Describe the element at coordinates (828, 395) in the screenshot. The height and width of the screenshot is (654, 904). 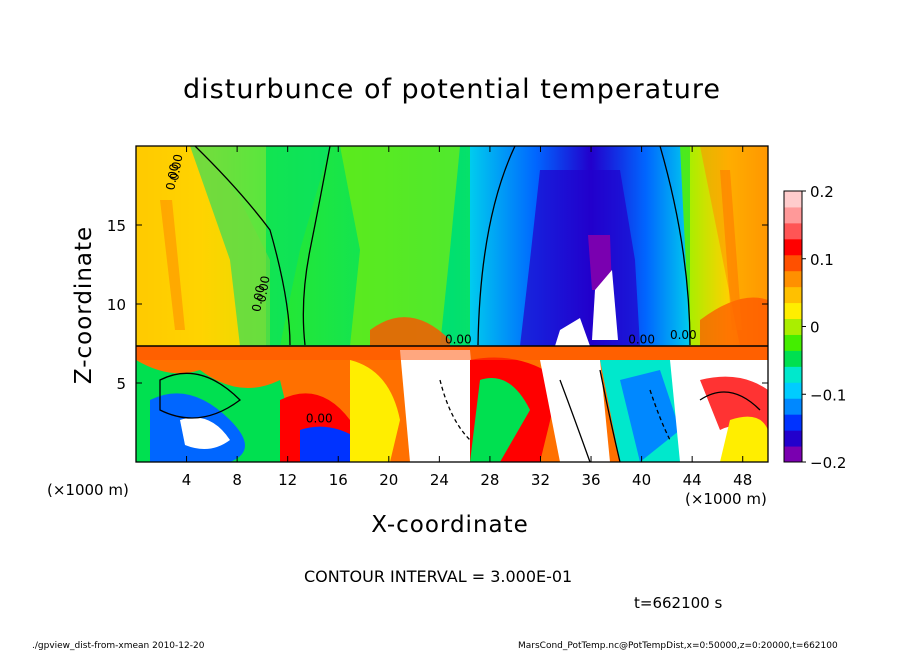
I see `colorbar-tick-label: −0.1` at that location.